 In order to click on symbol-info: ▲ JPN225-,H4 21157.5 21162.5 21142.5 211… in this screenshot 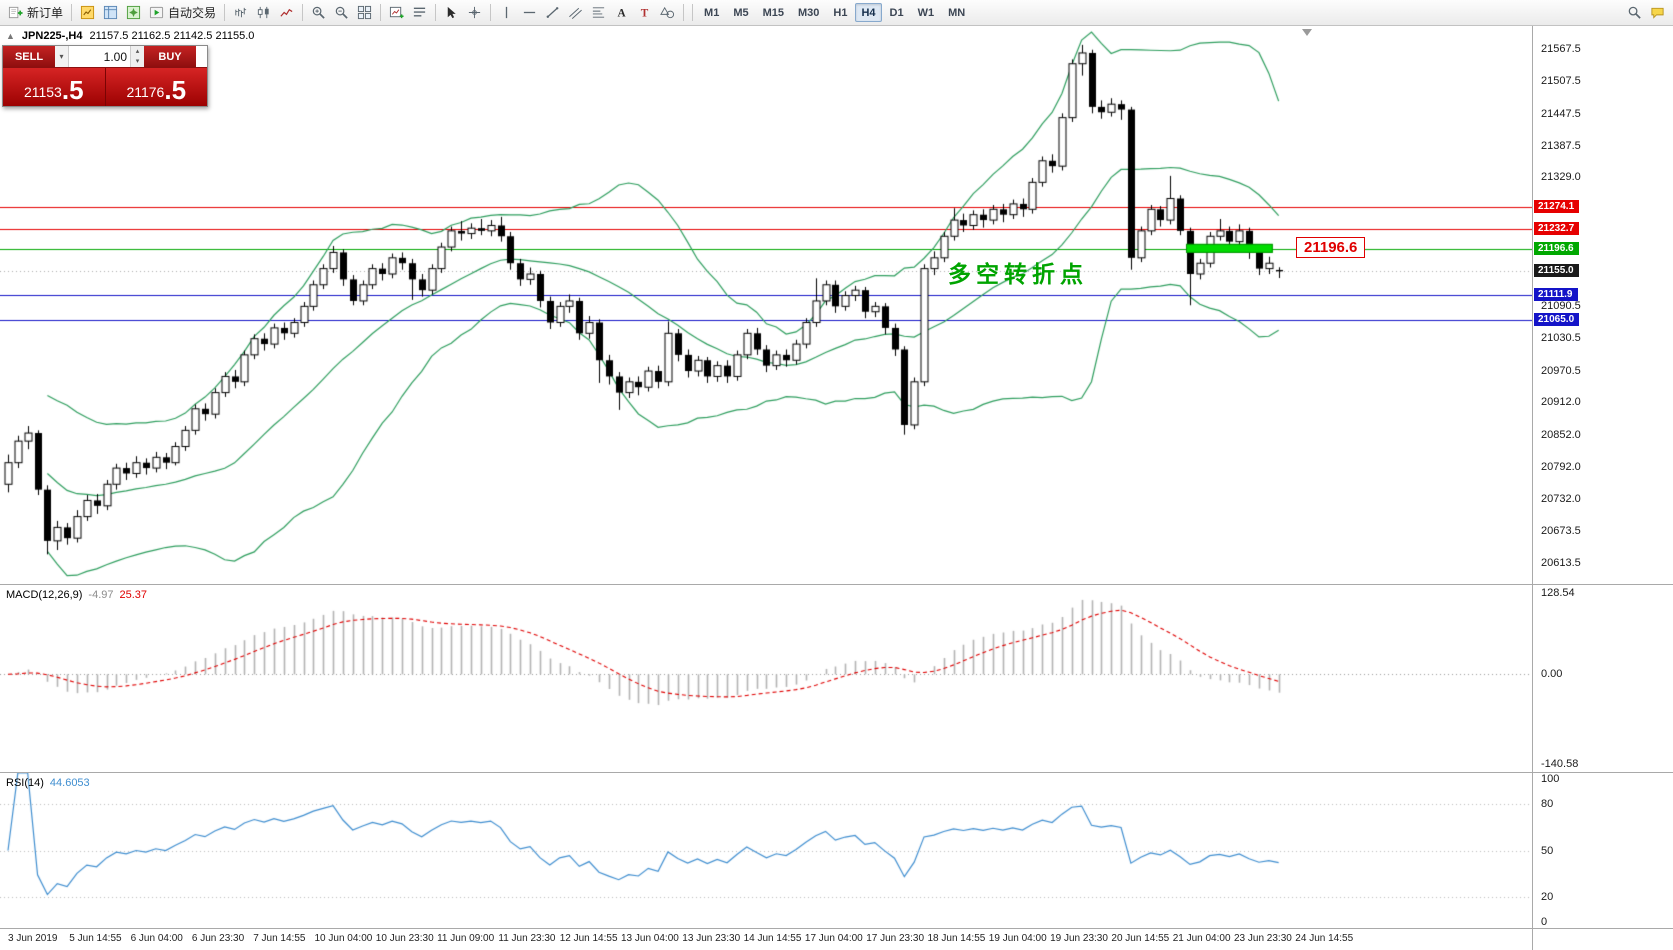, I will do `click(130, 36)`.